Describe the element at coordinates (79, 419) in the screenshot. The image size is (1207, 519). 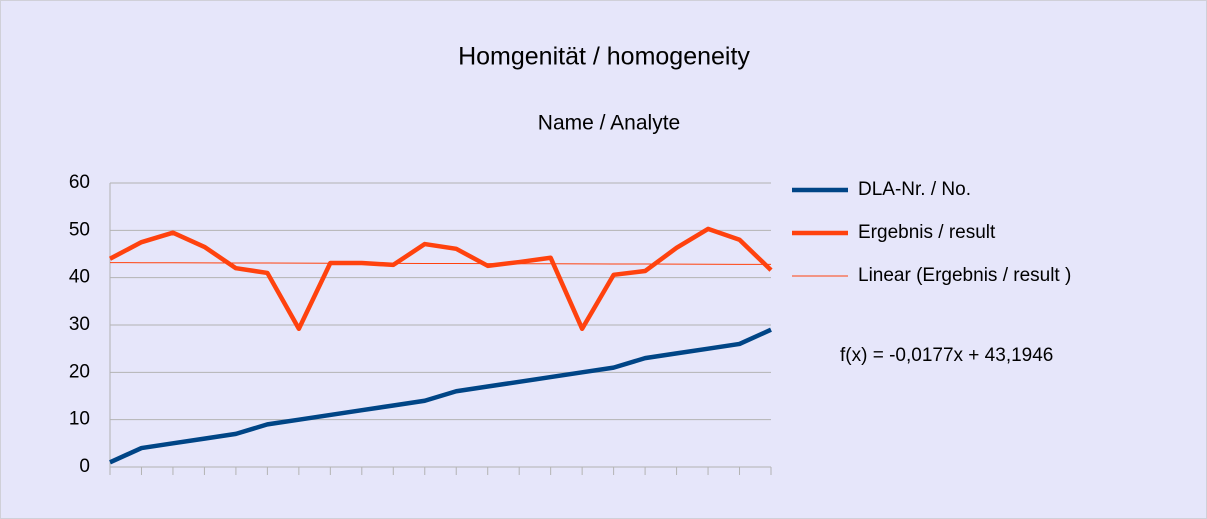
I see `y-tick-label: 10` at that location.